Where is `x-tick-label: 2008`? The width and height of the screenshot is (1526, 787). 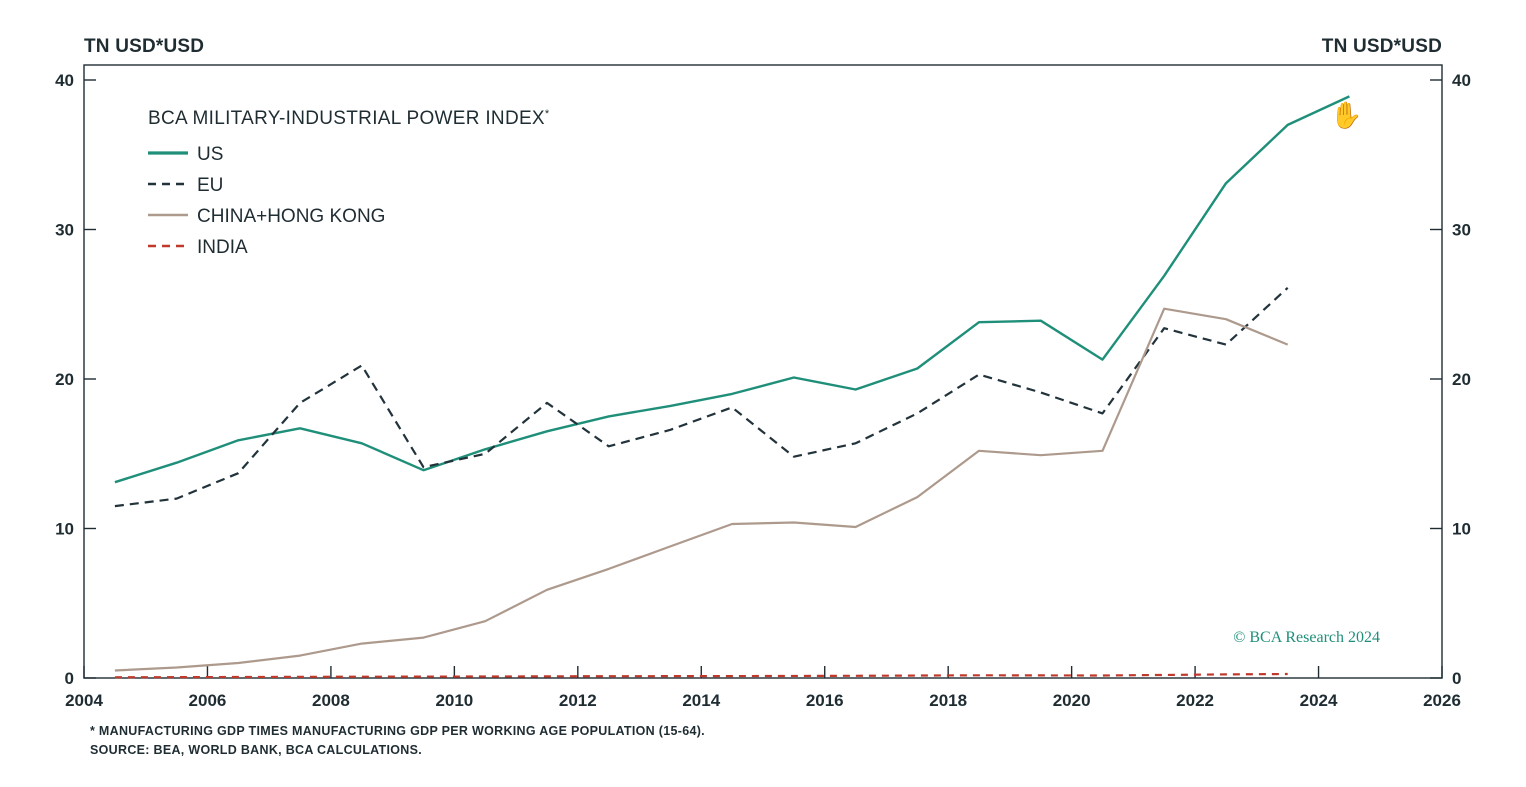 x-tick-label: 2008 is located at coordinates (331, 700).